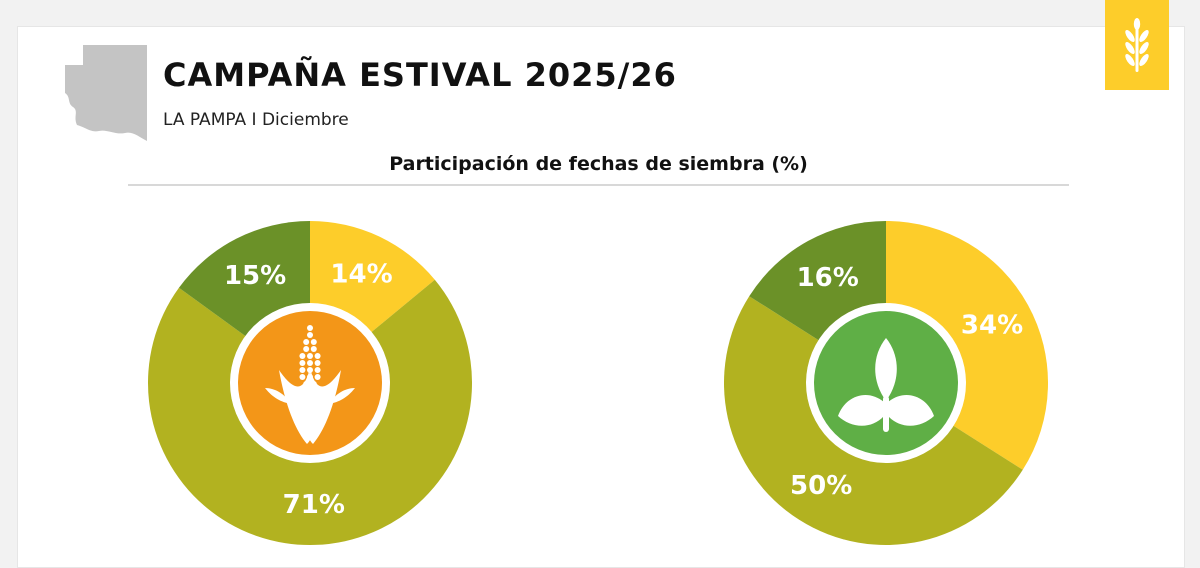 The image size is (1200, 568). I want to click on slice-label: 50%, so click(821, 486).